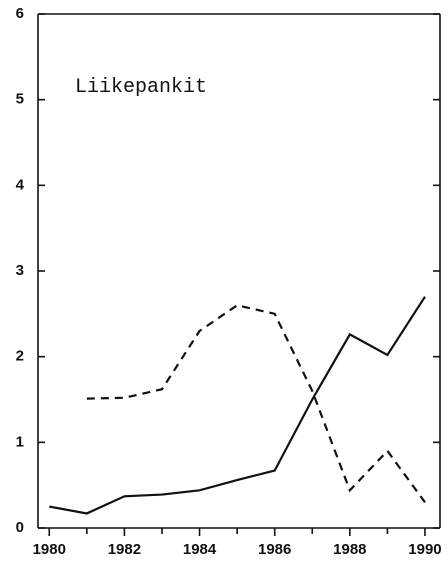  Describe the element at coordinates (20, 99) in the screenshot. I see `y-tick-label: 5` at that location.